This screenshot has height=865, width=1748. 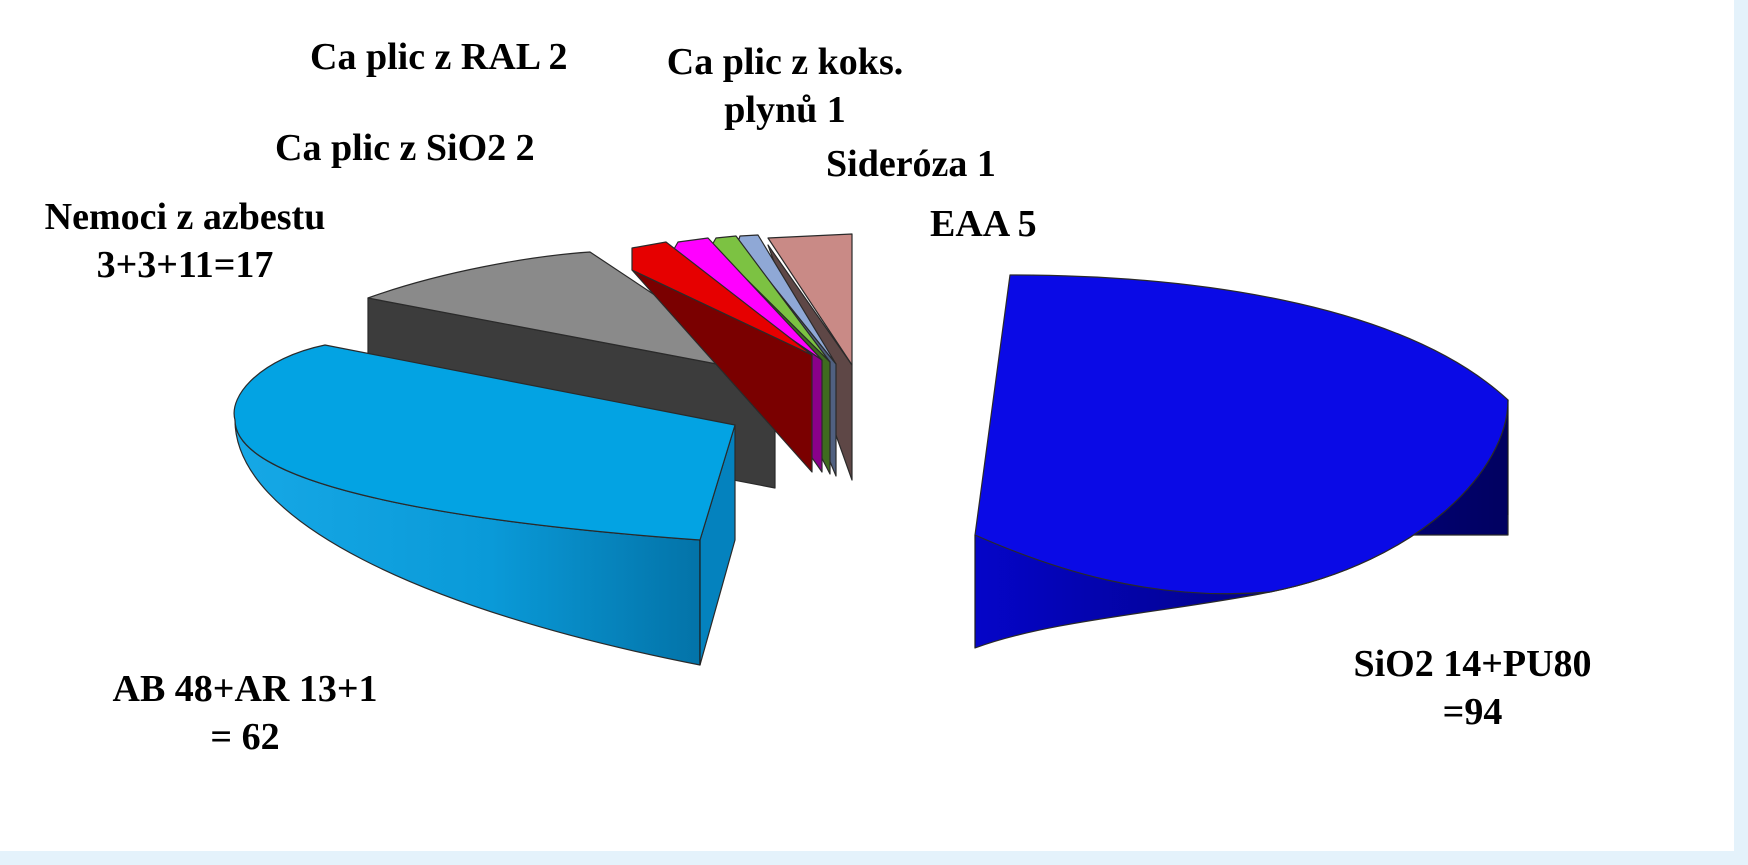 I want to click on slice-label-ca-sio2: Ca plic z SiO2 2, so click(x=435, y=148).